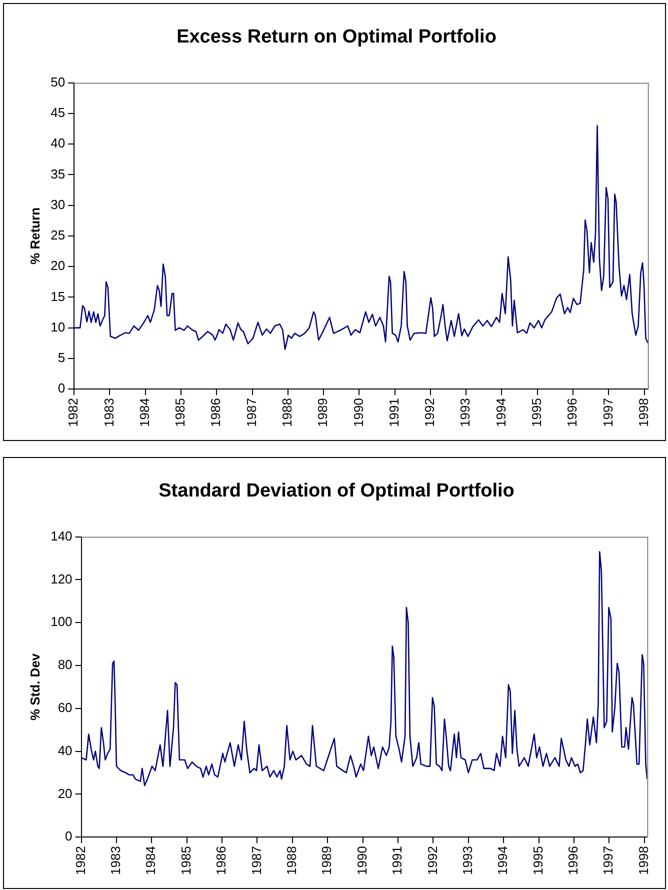 The width and height of the screenshot is (668, 890). I want to click on y-tick-label: 35, so click(58, 174).